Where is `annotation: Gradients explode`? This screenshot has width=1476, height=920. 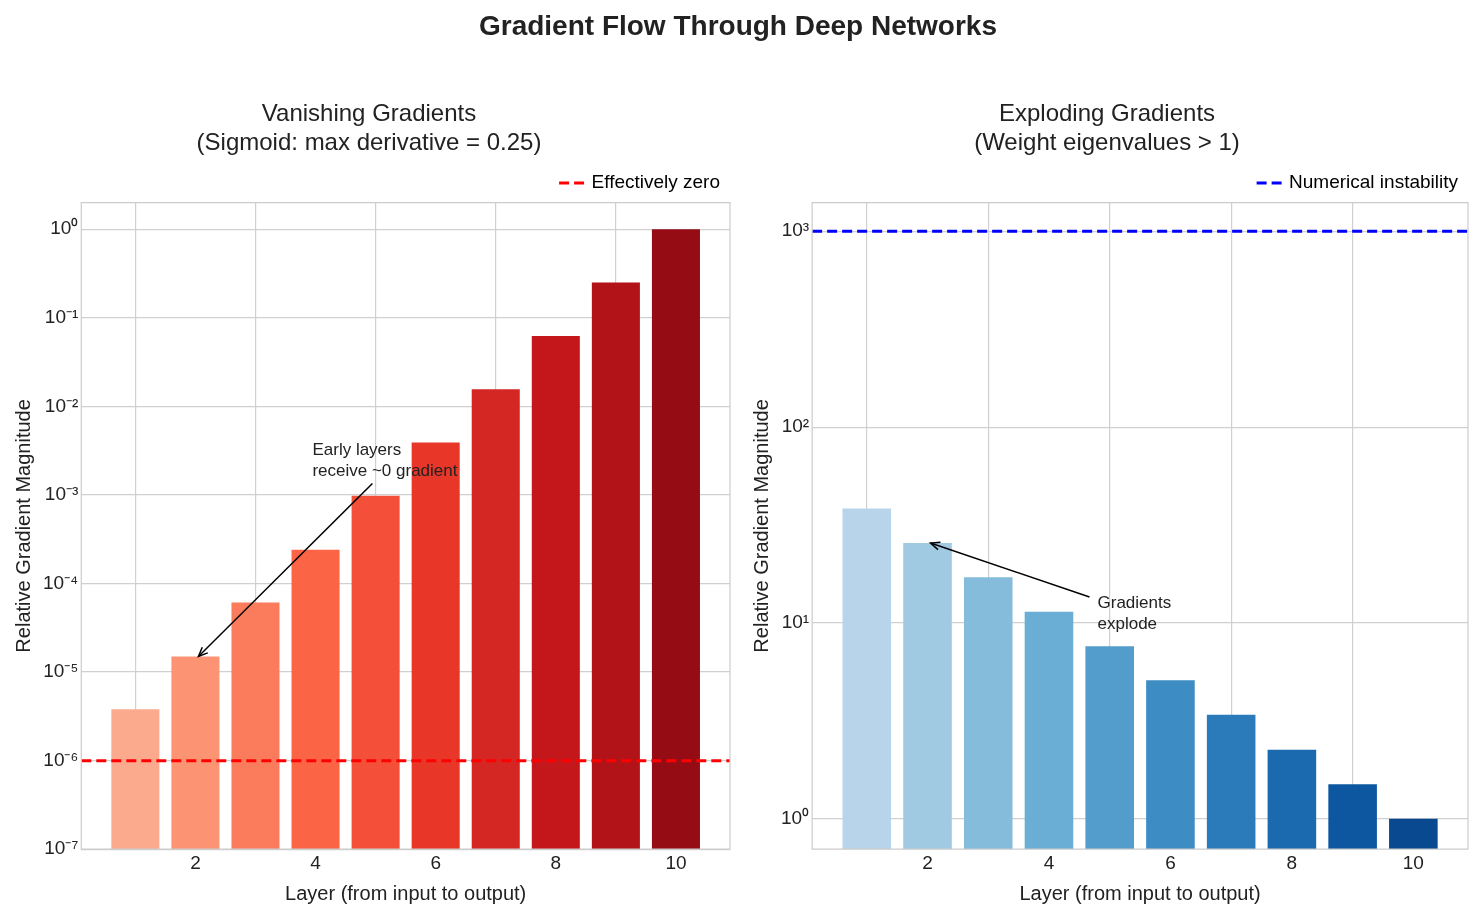 annotation: Gradients explode is located at coordinates (1134, 613).